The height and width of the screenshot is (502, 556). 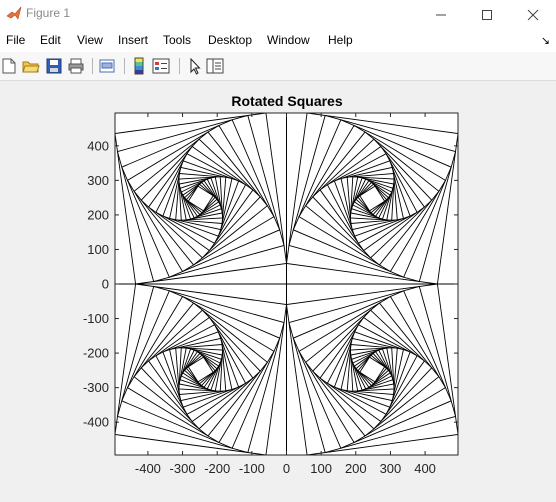 What do you see at coordinates (545, 41) in the screenshot?
I see `menu-dock-arrow-icon: ↘` at bounding box center [545, 41].